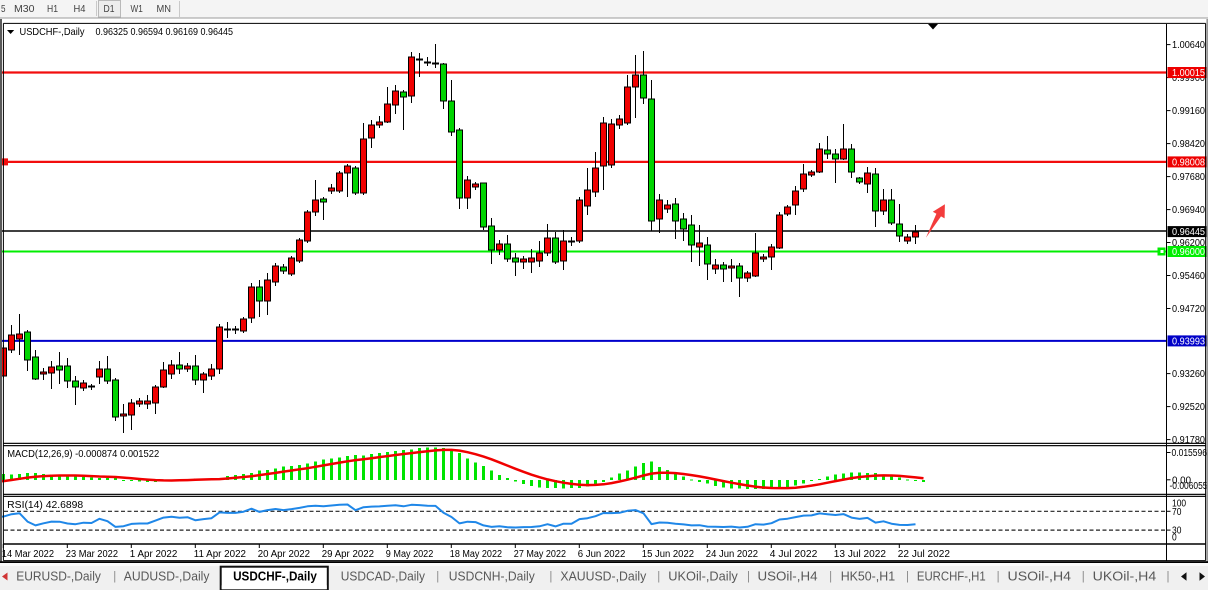 The height and width of the screenshot is (590, 1208). What do you see at coordinates (732, 554) in the screenshot?
I see `svg-text: 24 Jun 2022` at bounding box center [732, 554].